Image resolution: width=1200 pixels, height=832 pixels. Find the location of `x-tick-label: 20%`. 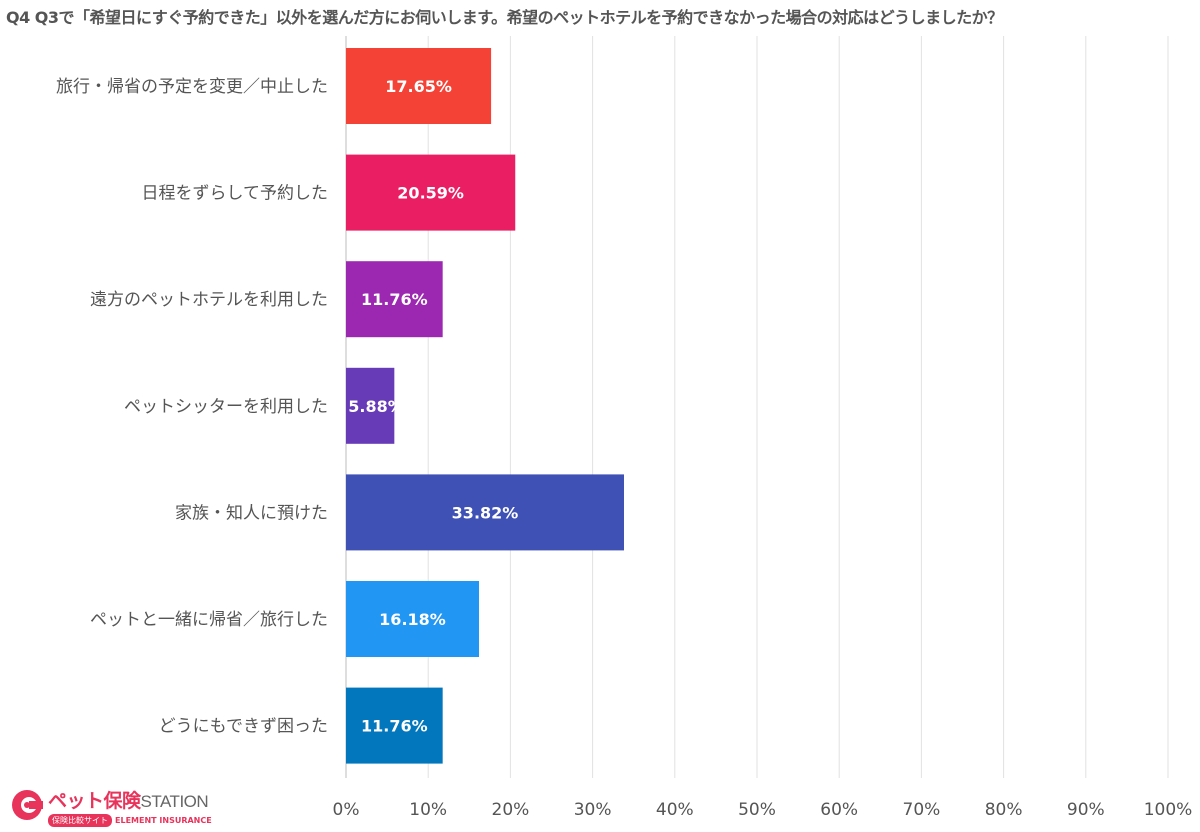

x-tick-label: 20% is located at coordinates (511, 810).